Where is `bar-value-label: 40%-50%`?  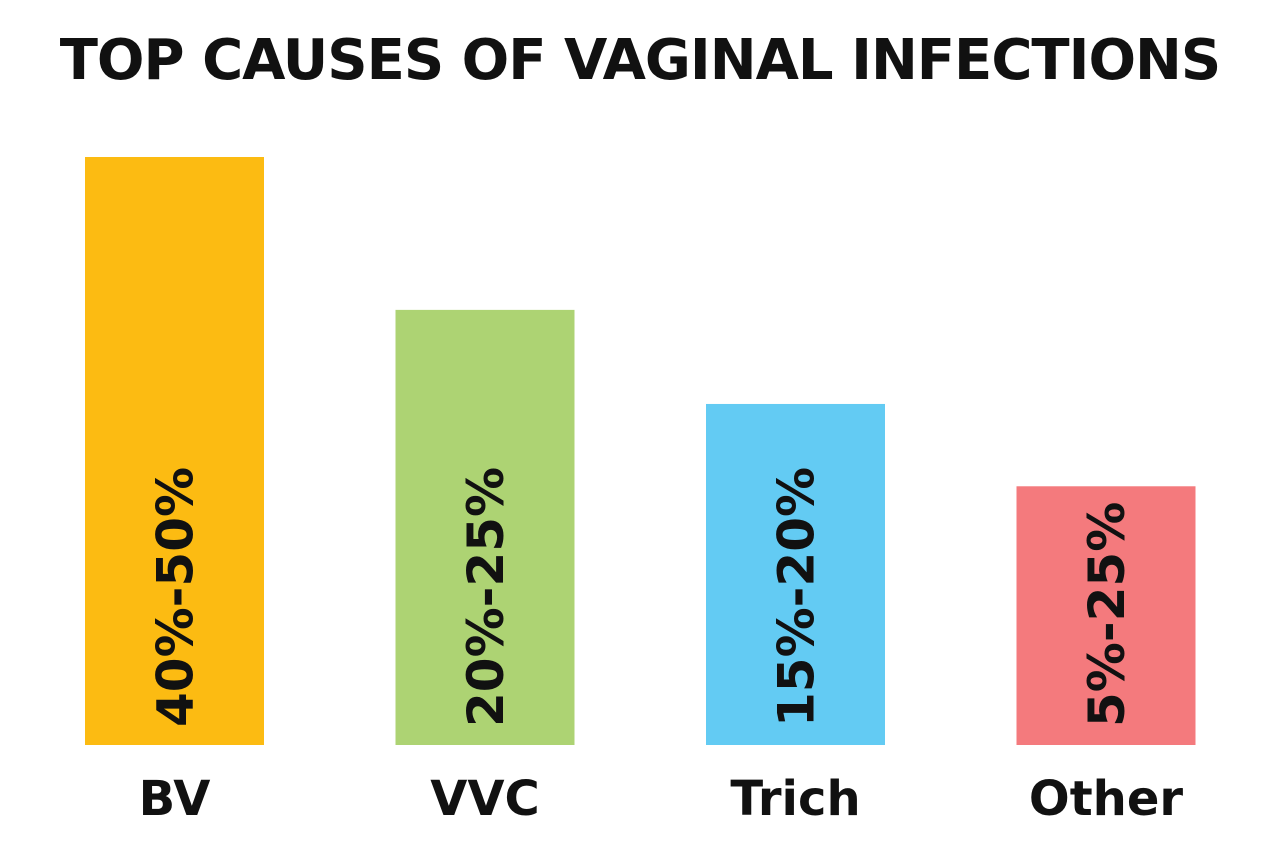 bar-value-label: 40%-50% is located at coordinates (176, 597).